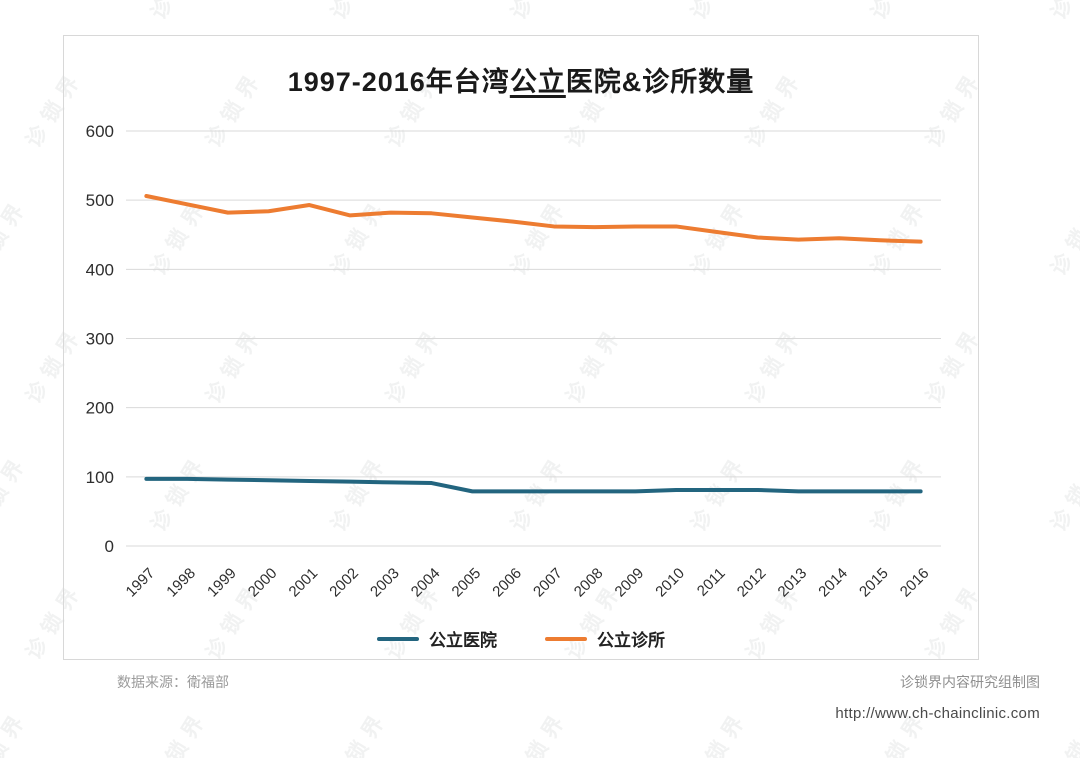 This screenshot has width=1080, height=758. I want to click on x-tick-label: 2003, so click(385, 583).